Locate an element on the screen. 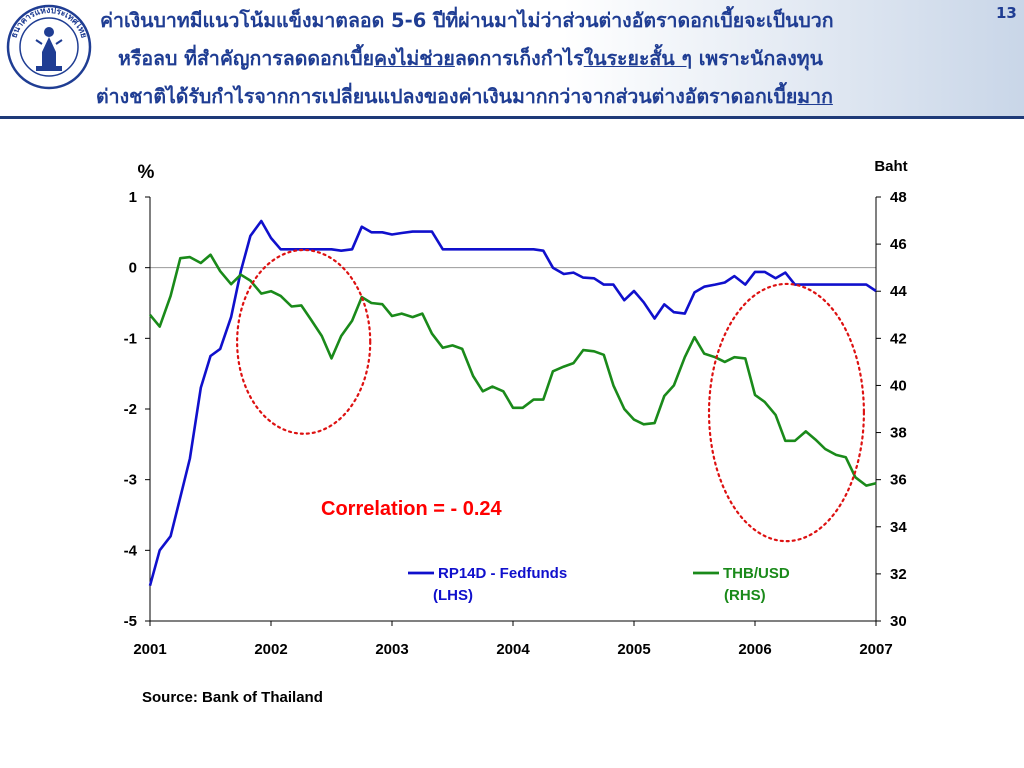  right-axis-unit-label: Baht is located at coordinates (890, 166).